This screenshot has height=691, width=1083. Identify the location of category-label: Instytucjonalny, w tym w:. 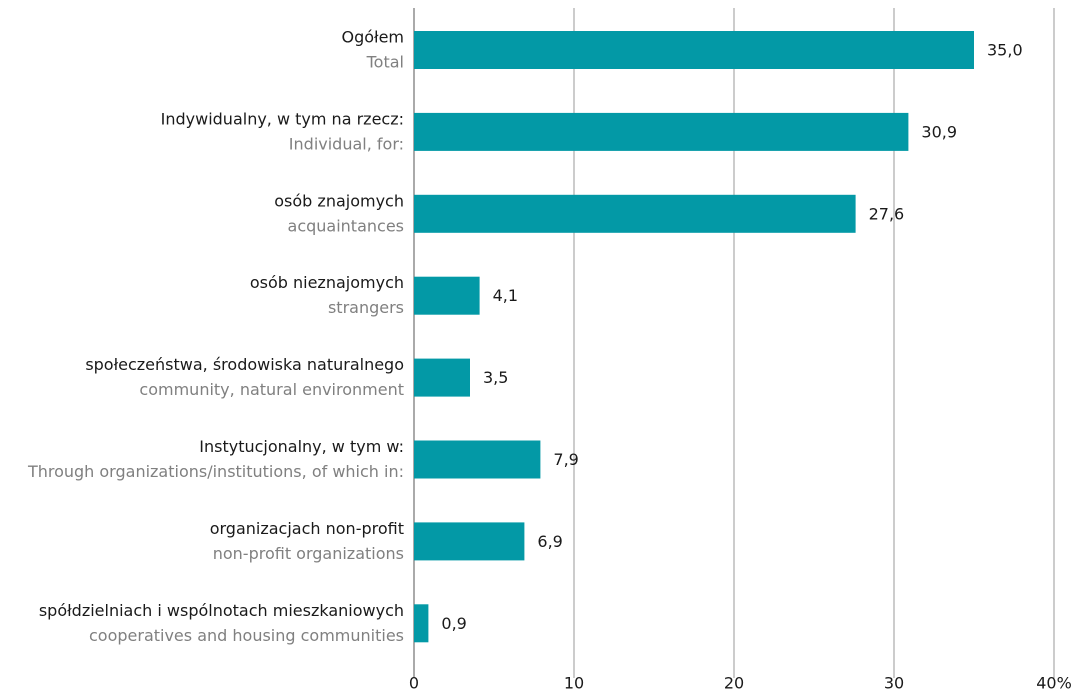
(301, 446).